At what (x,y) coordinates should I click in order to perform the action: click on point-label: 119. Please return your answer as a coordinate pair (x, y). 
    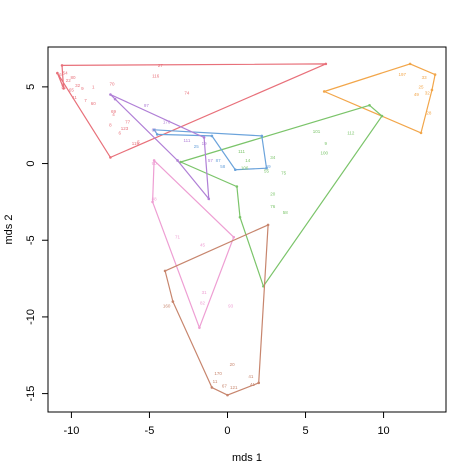
    Looking at the image, I should click on (136, 143).